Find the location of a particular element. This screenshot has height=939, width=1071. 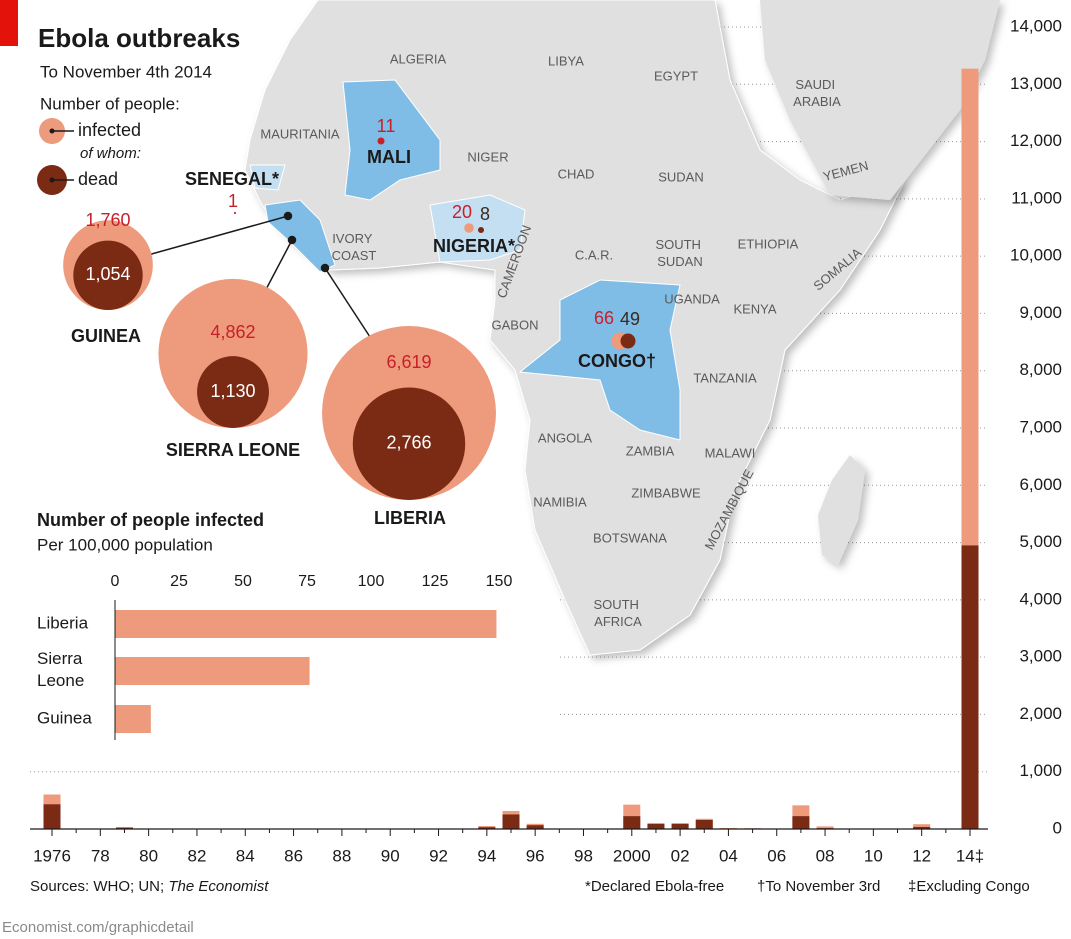

country-name: SENEGAL* is located at coordinates (232, 179).